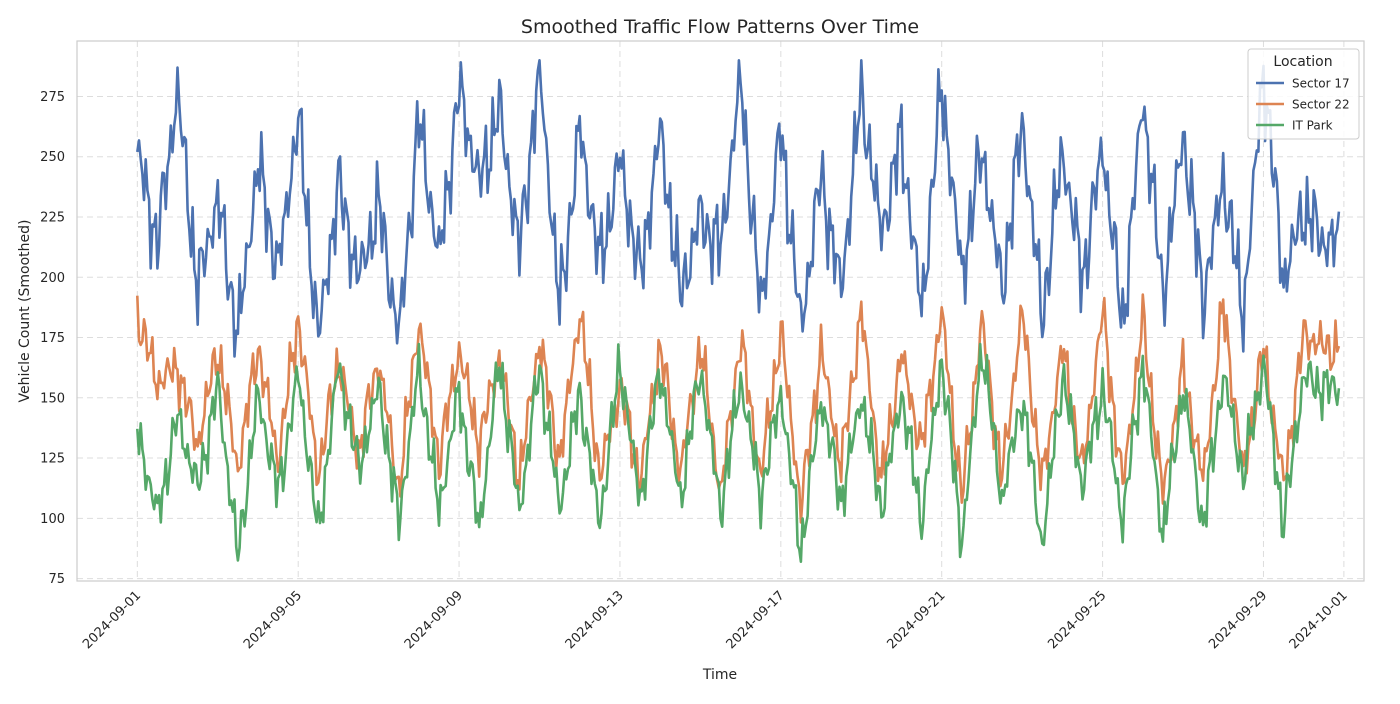 The height and width of the screenshot is (704, 1400). Describe the element at coordinates (52, 519) in the screenshot. I see `y-tick-label: 100` at that location.